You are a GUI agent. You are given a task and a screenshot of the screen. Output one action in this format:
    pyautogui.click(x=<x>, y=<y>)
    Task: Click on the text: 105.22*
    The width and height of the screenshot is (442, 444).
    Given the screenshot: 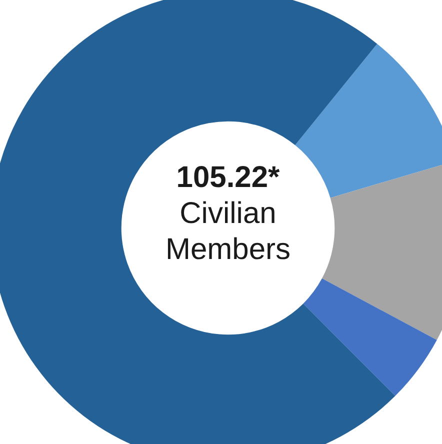 What is the action you would take?
    pyautogui.click(x=228, y=178)
    